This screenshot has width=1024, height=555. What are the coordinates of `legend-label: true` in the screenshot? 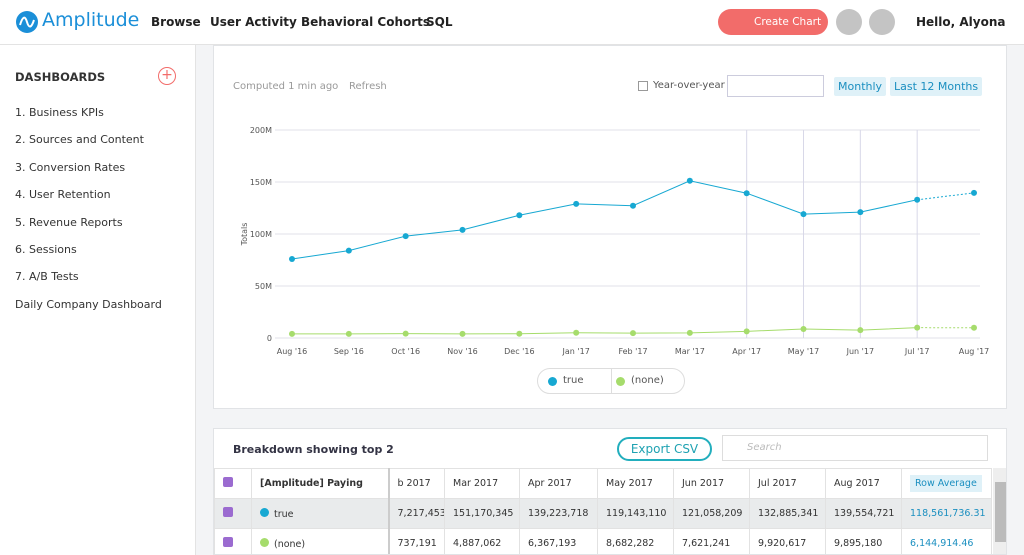 It's located at (573, 380).